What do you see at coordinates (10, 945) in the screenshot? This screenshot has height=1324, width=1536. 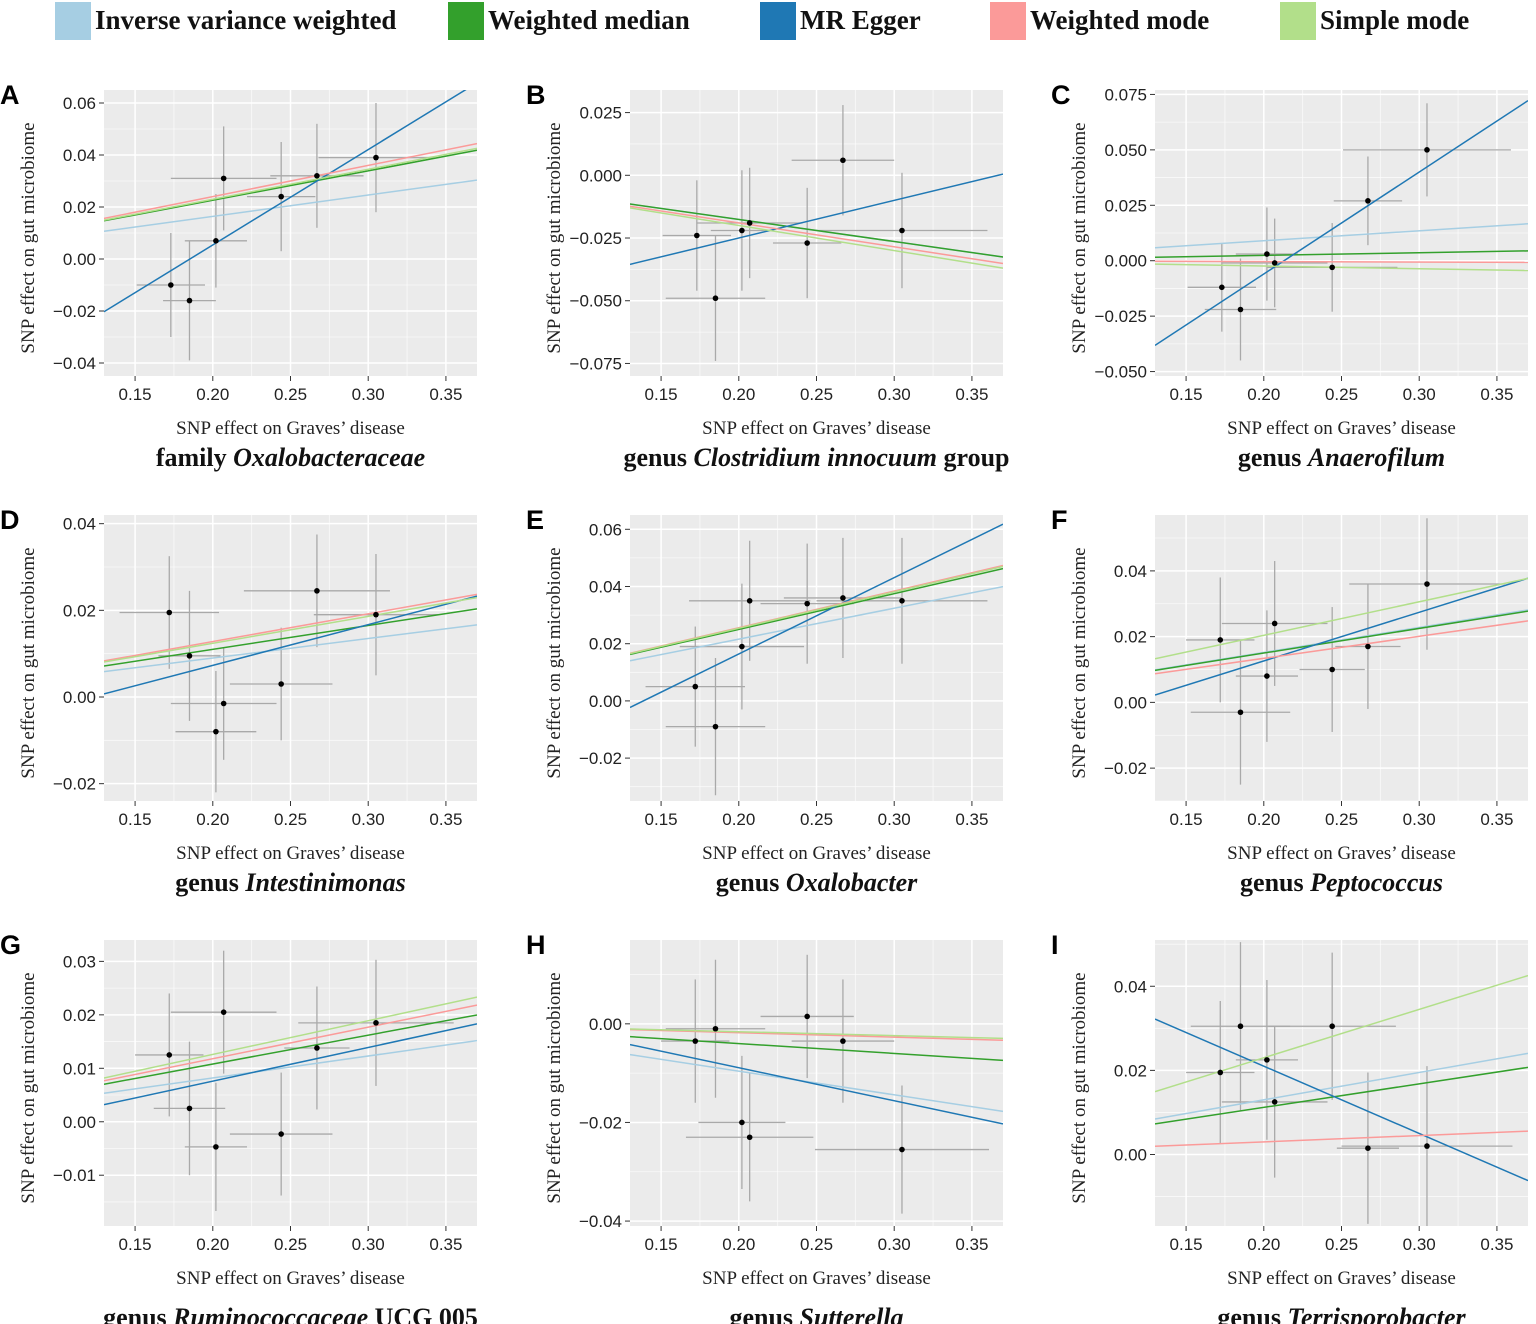 I see `panel-letter: G` at bounding box center [10, 945].